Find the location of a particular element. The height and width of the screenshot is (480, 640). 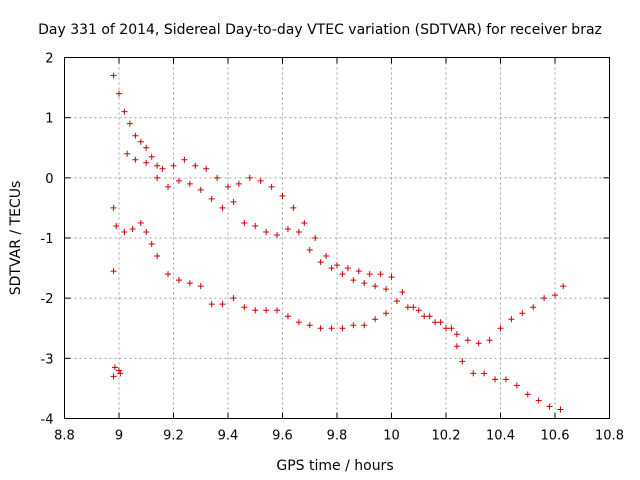

y-tick-label: 2 is located at coordinates (49, 59).